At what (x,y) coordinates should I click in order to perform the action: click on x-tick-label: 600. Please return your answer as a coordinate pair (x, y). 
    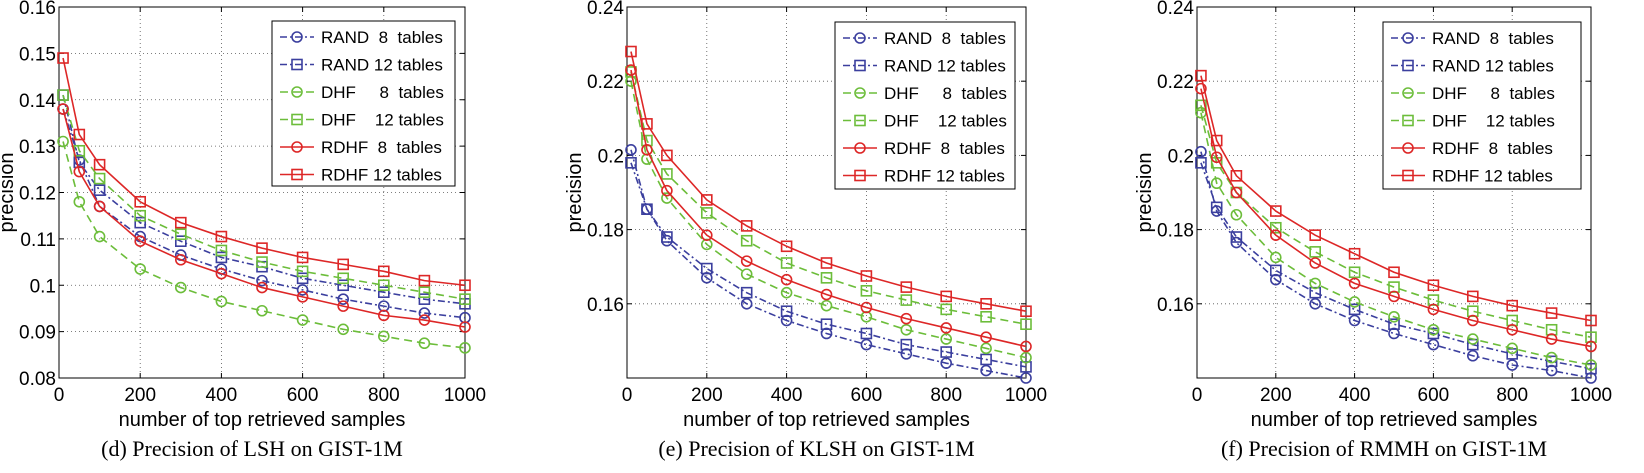
    Looking at the image, I should click on (303, 395).